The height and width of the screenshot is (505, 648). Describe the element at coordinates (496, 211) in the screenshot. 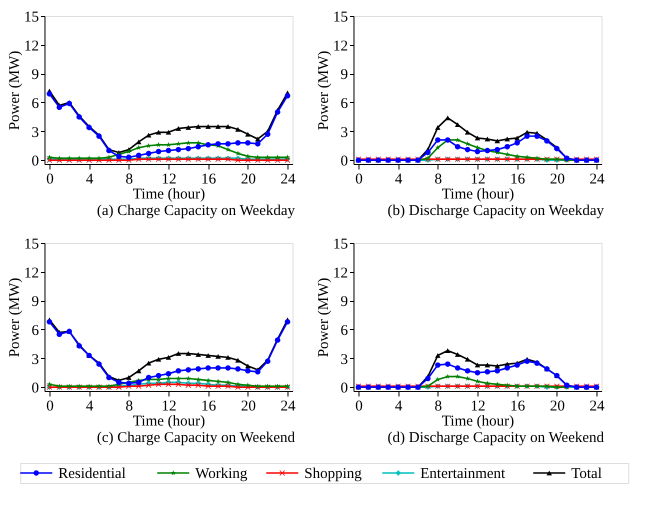

I see `text: (b) Discharge Capacity on Weekday` at that location.